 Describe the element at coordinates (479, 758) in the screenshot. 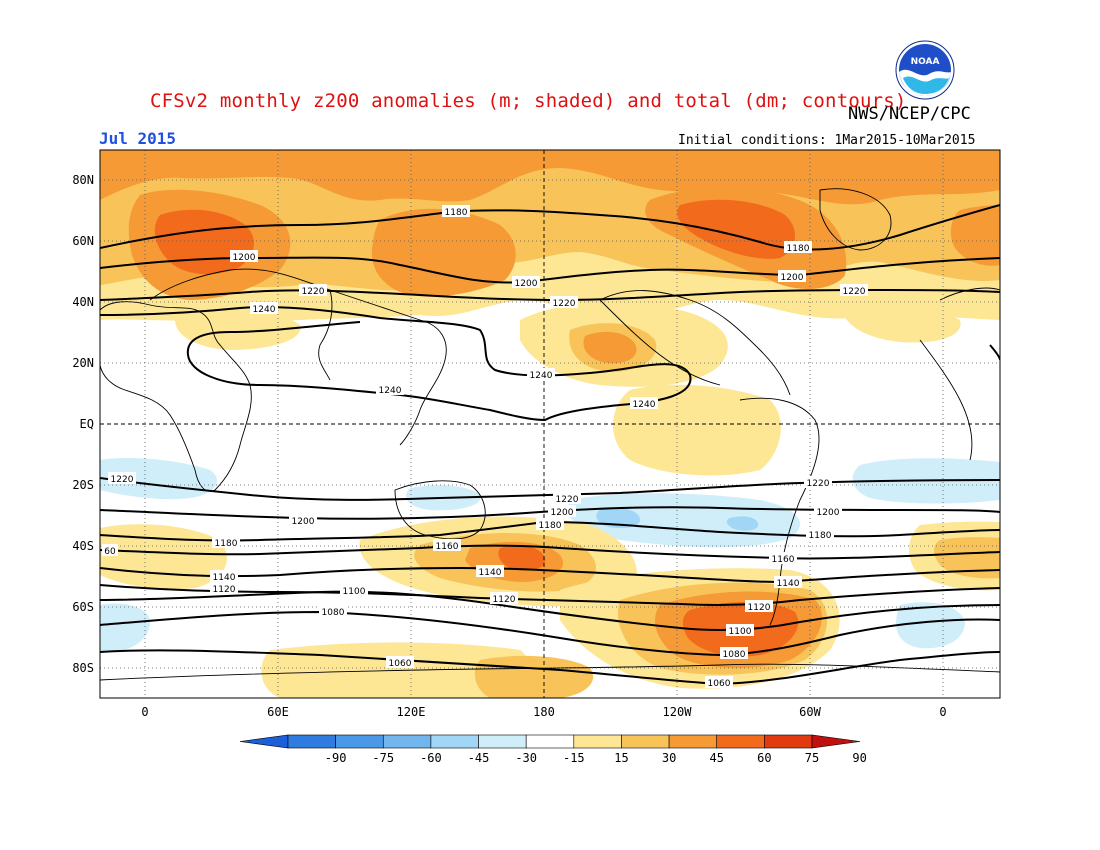

I see `colorbar-tick-label: -45` at that location.